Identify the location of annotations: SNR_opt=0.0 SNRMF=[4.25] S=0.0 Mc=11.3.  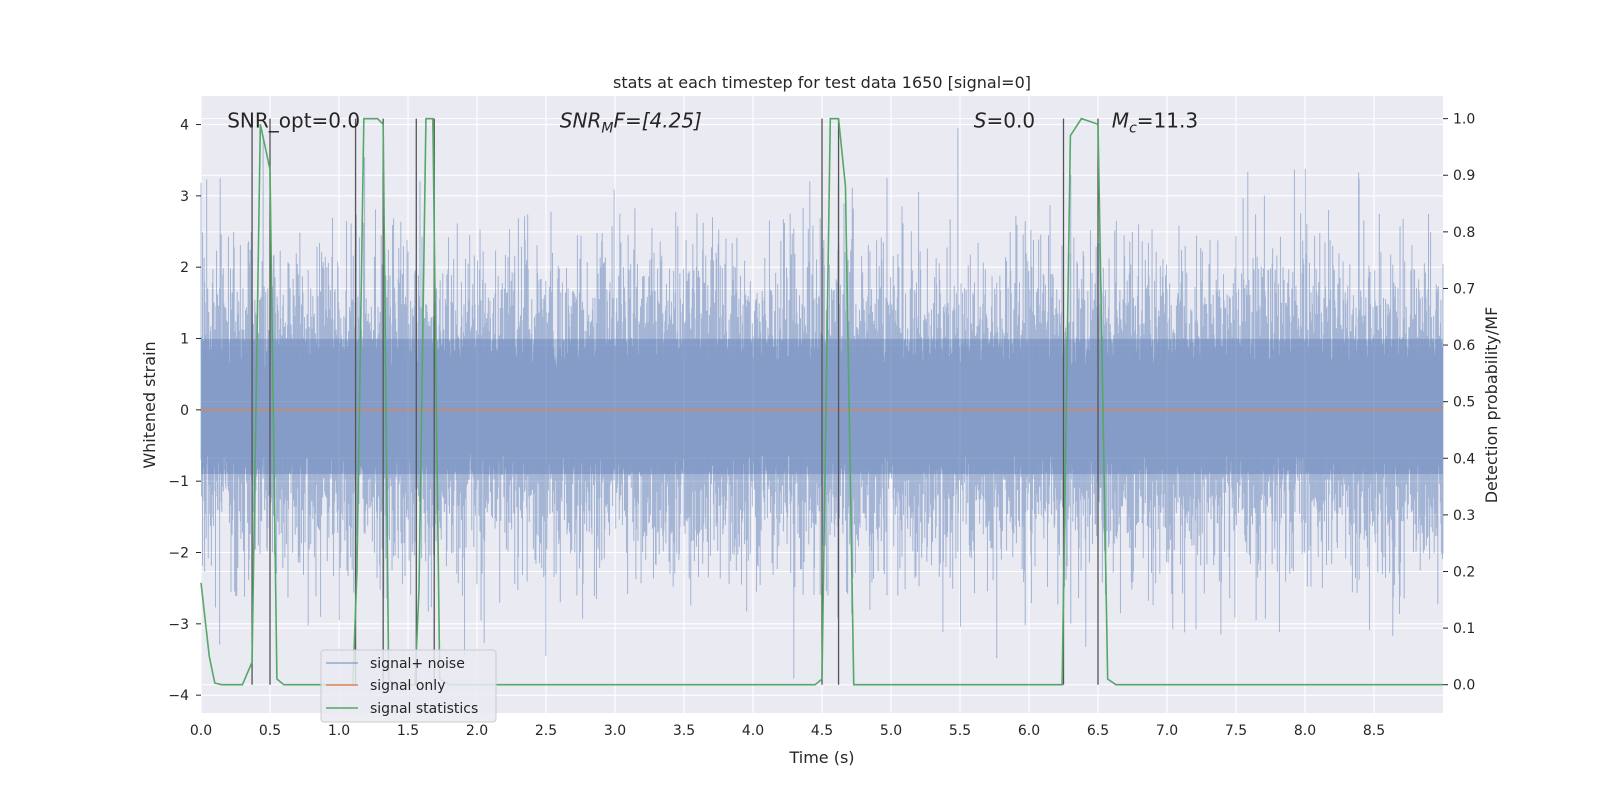
(712, 123).